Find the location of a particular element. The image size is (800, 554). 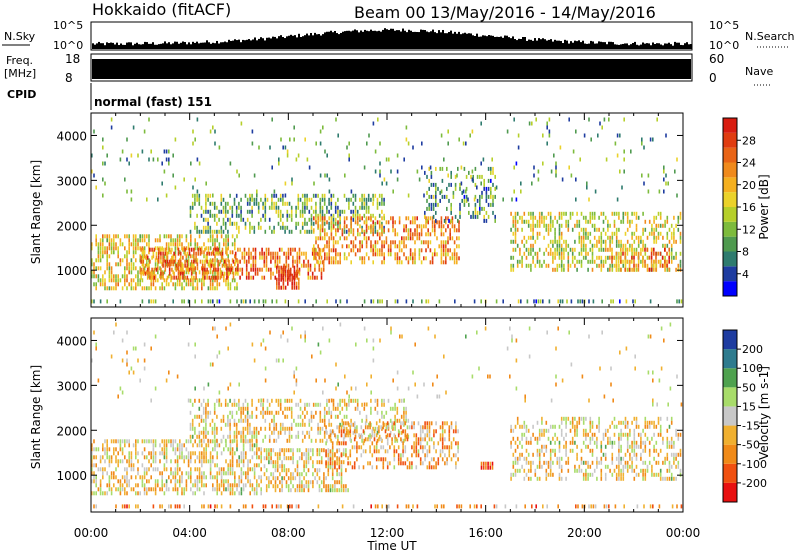

nsky-tick-right-bottom: 10^0 is located at coordinates (724, 45).